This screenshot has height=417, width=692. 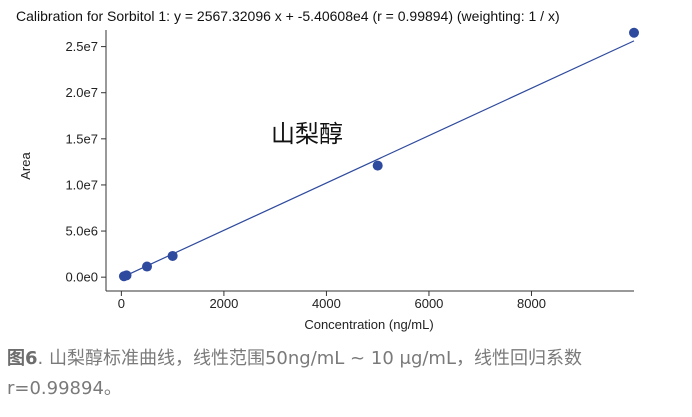 I want to click on chart-annotation: 山梨醇, so click(x=307, y=134).